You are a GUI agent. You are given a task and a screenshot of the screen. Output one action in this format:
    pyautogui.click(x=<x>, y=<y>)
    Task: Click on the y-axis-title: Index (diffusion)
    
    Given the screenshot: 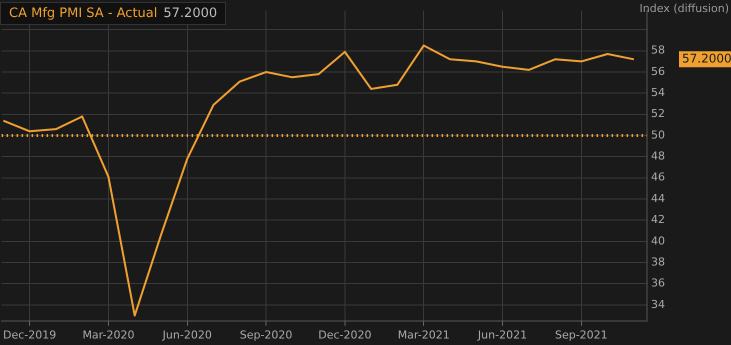 What is the action you would take?
    pyautogui.click(x=684, y=8)
    